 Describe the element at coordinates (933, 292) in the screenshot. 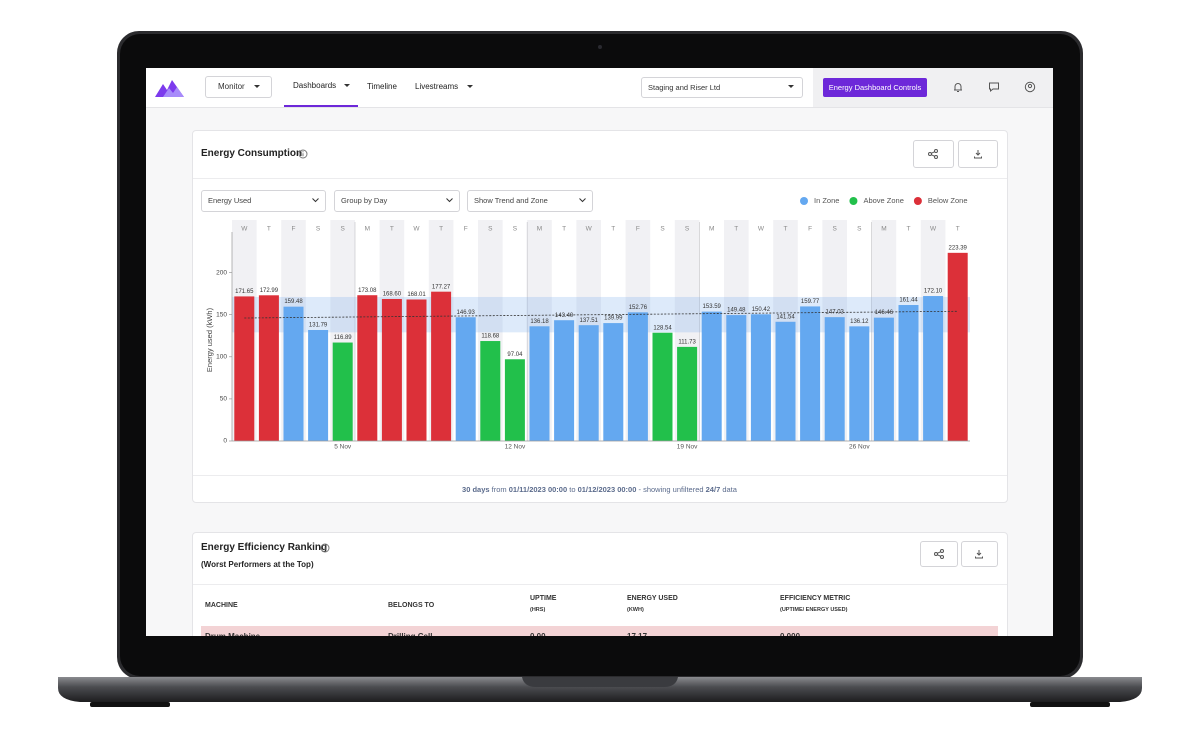

I see `value-label: 172.10` at that location.